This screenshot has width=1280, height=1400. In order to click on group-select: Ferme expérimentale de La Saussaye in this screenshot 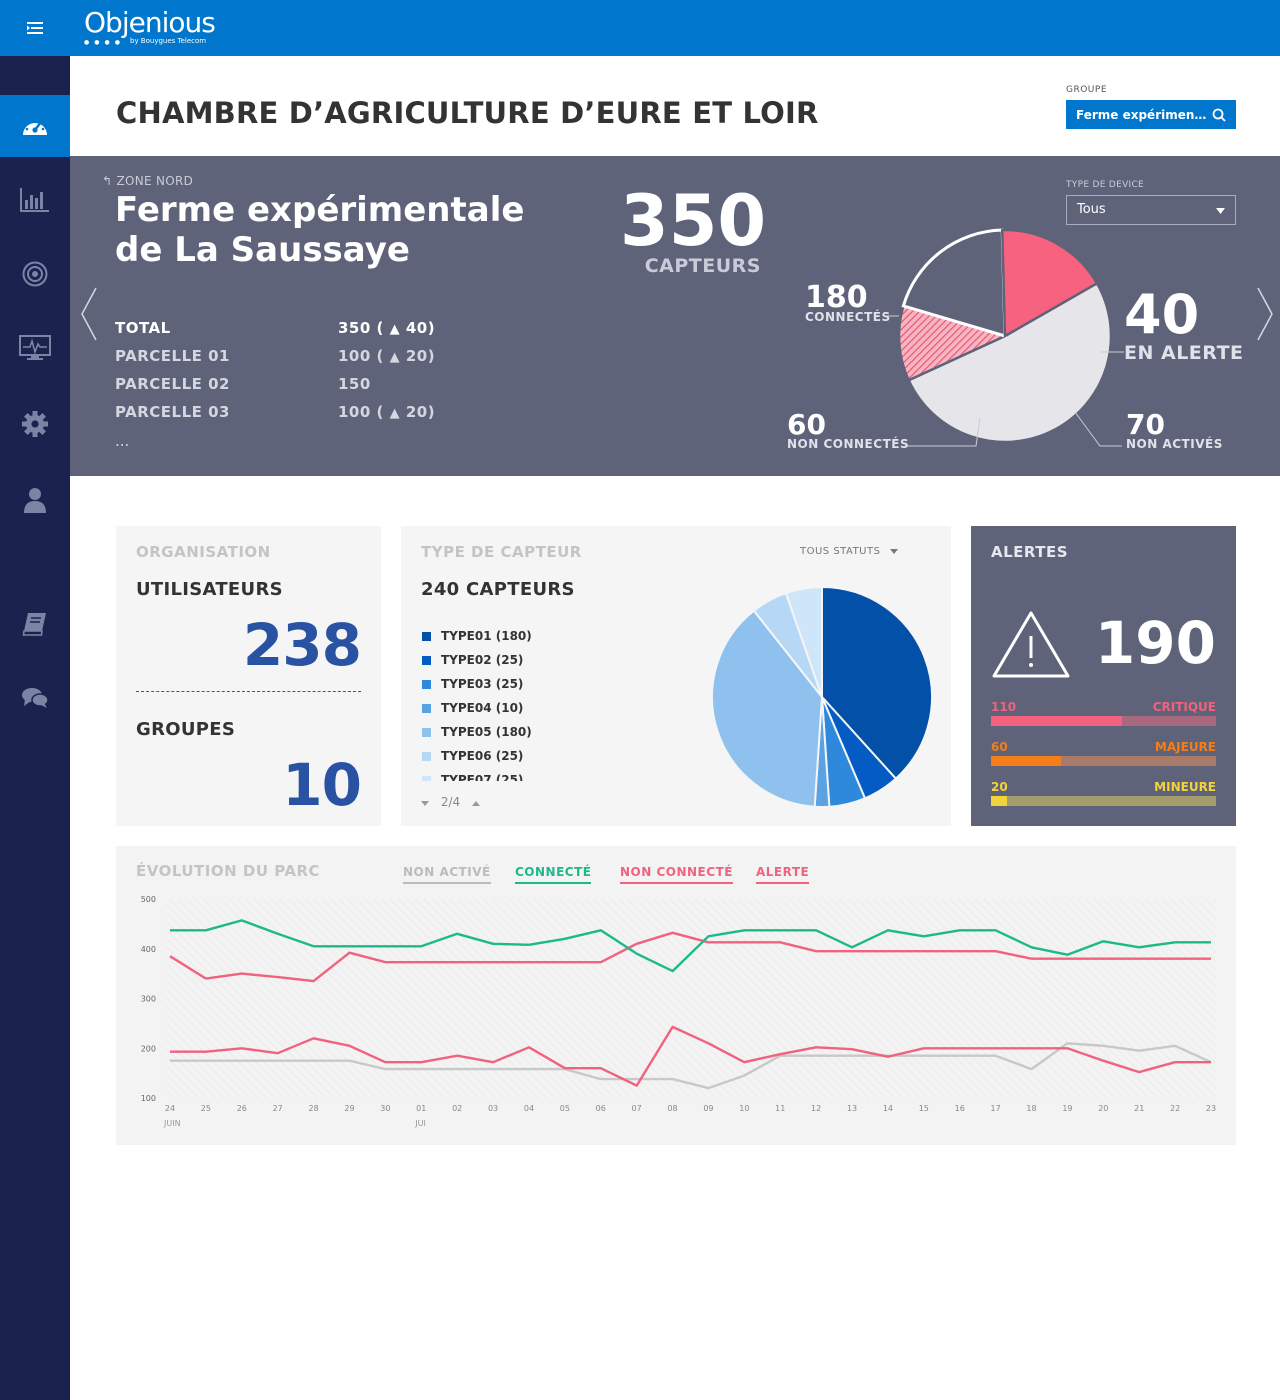, I will do `click(1151, 114)`.